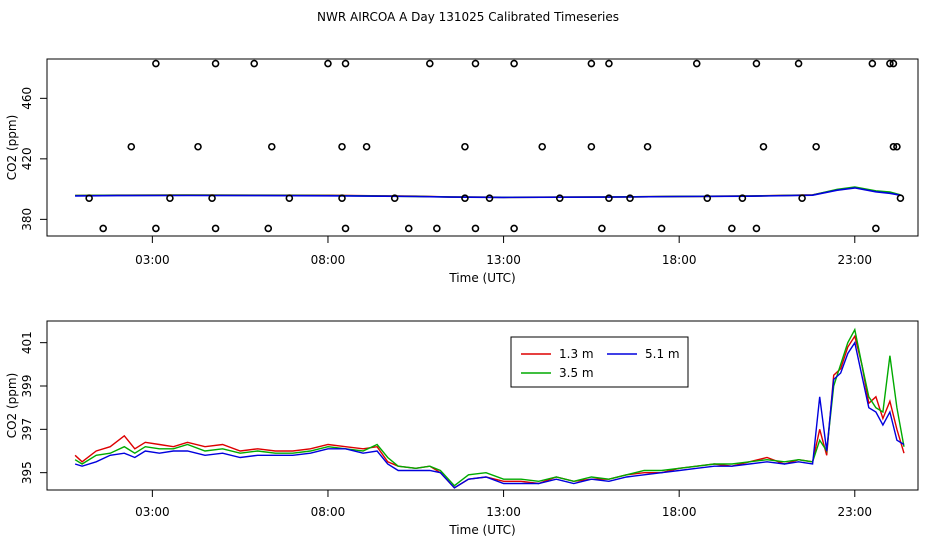  I want to click on legend-label-1-3-m: 1.3 m, so click(576, 354).